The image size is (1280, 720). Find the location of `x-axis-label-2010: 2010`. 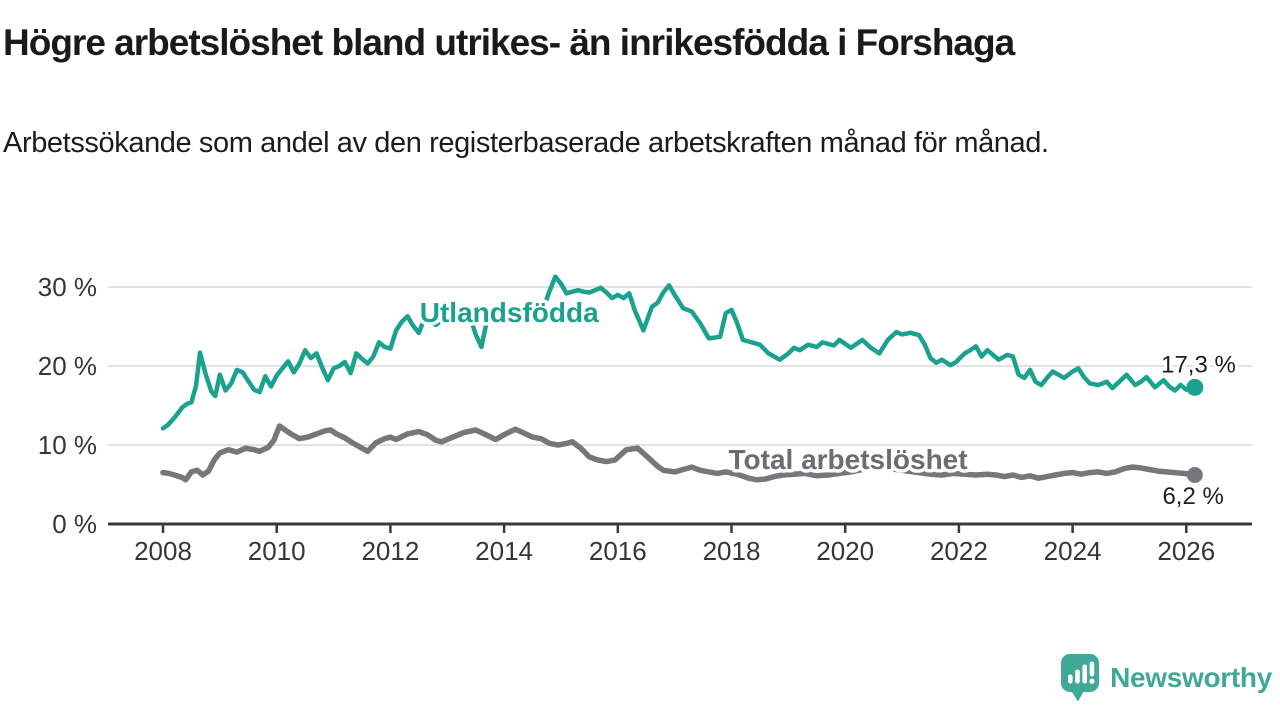

x-axis-label-2010: 2010 is located at coordinates (277, 551).